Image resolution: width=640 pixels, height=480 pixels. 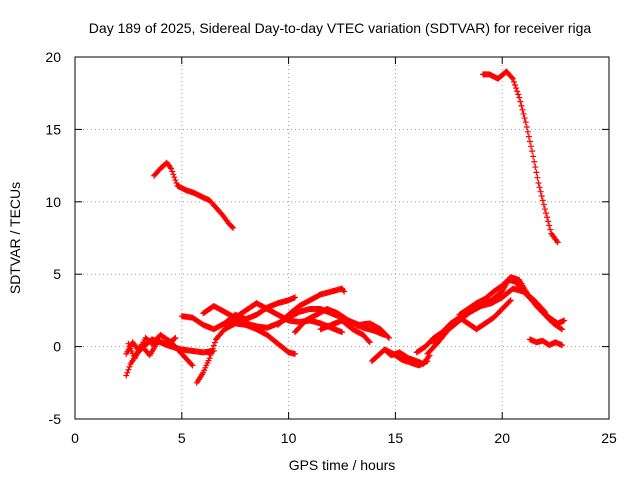 What do you see at coordinates (344, 438) in the screenshot?
I see `x-tick-labels: 0 5 10 15 20 25` at bounding box center [344, 438].